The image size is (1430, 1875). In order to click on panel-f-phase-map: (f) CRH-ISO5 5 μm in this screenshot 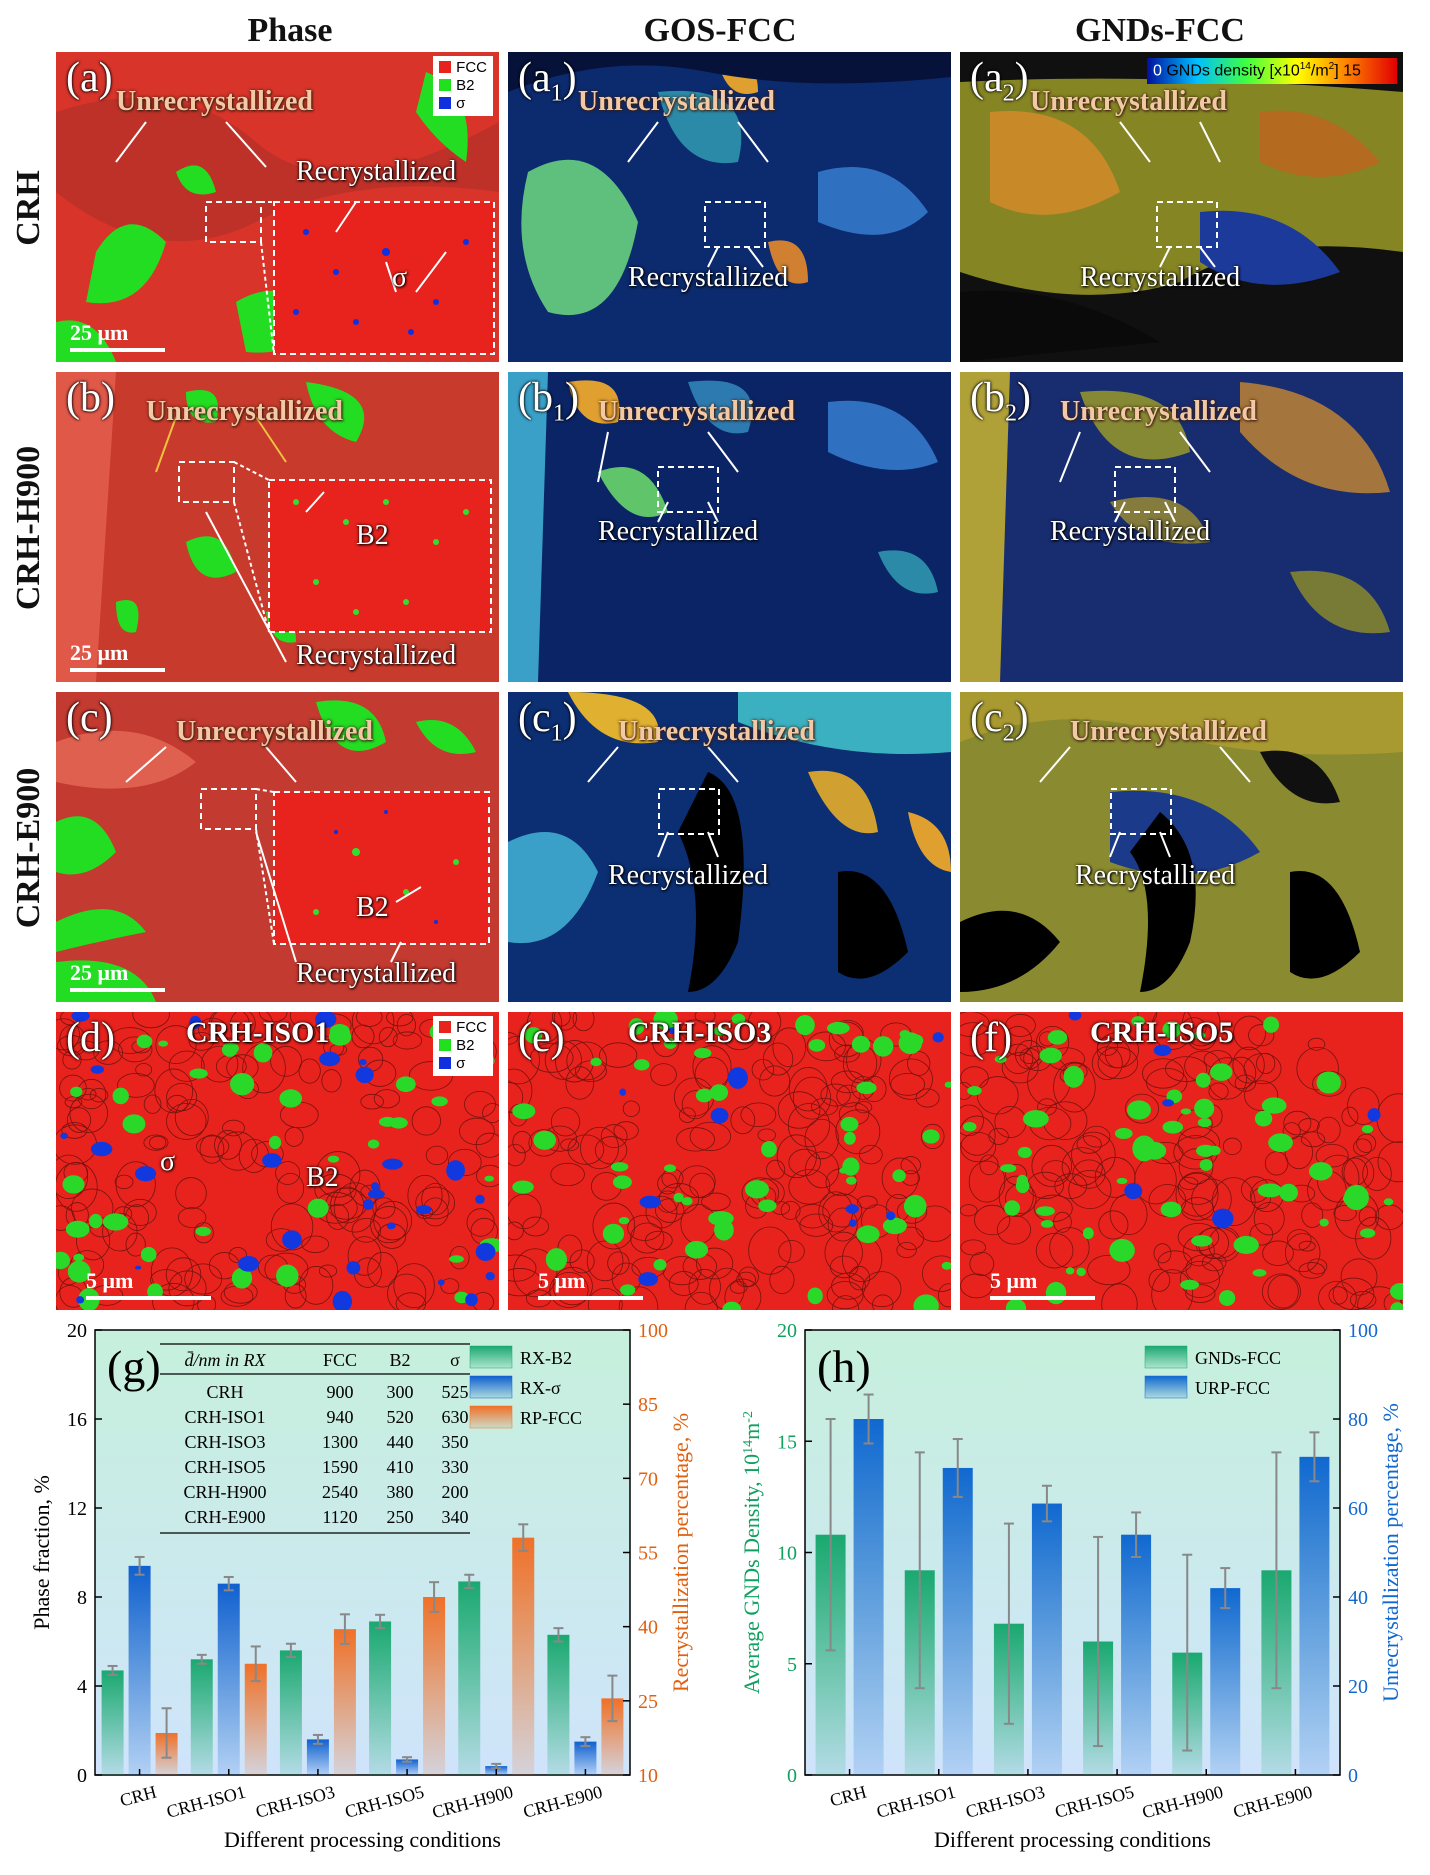, I will do `click(1181, 1161)`.